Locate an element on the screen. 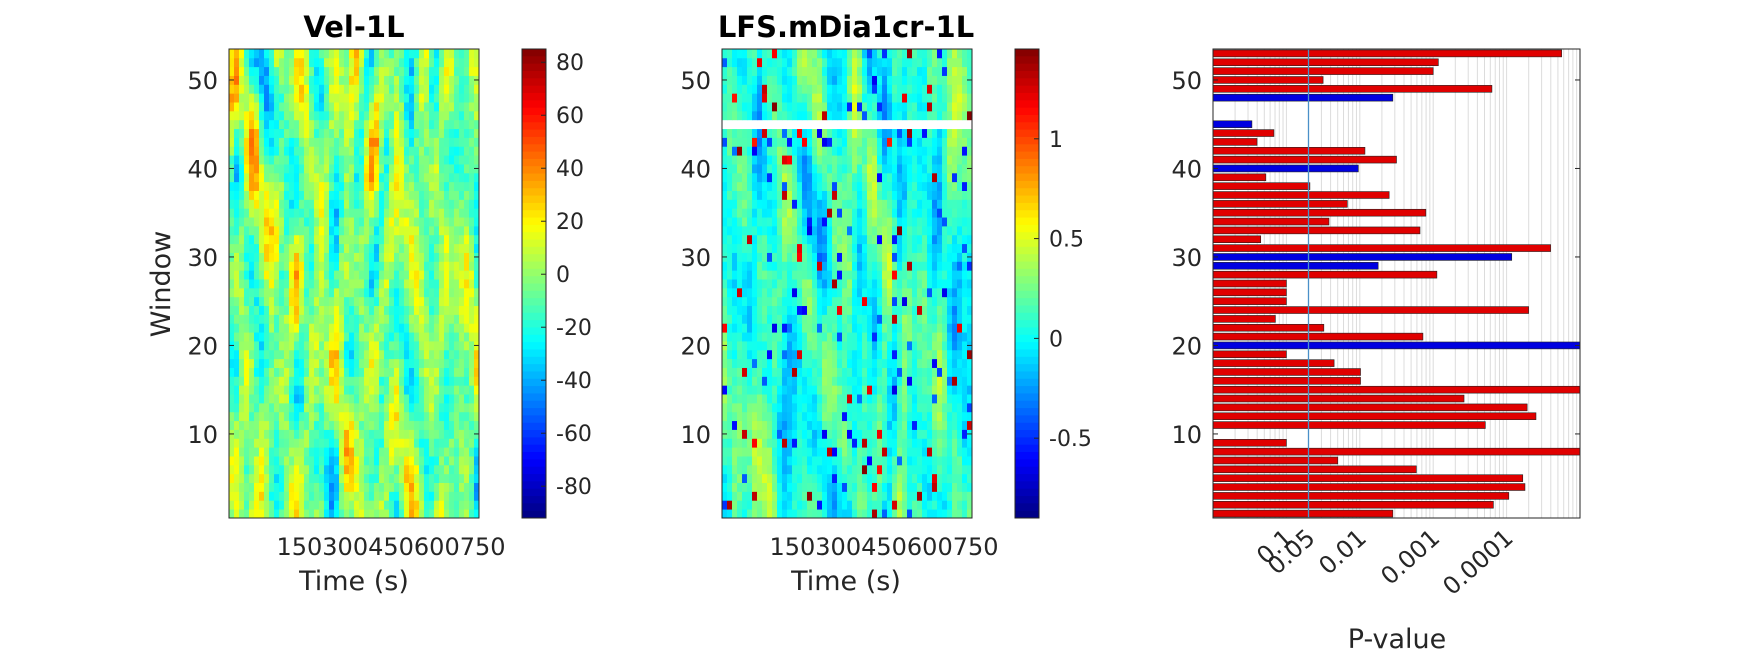  colorbar-segment is located at coordinates (534, 206).